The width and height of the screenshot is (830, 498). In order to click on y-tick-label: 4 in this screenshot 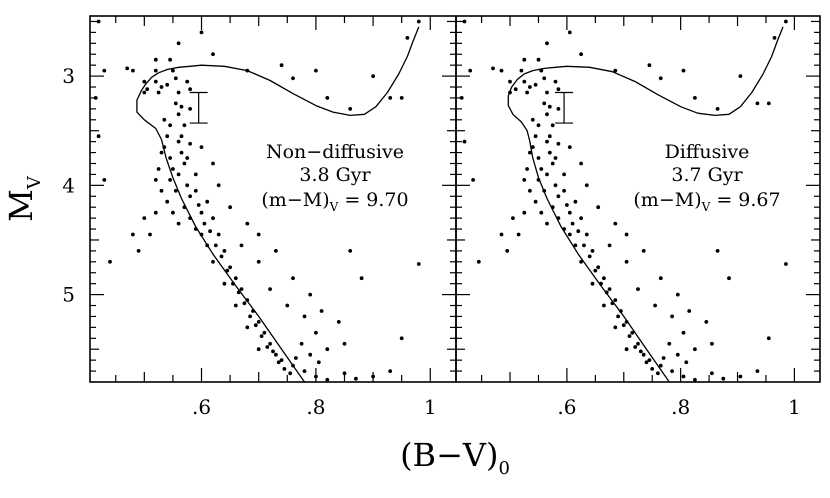, I will do `click(68, 185)`.